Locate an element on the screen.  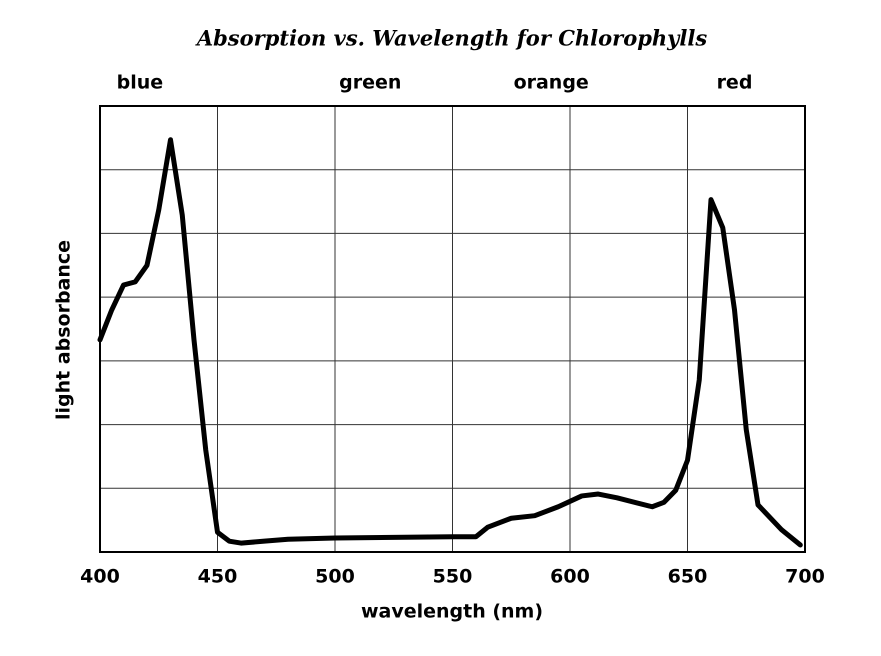
x-tick-label: 500 is located at coordinates (335, 577).